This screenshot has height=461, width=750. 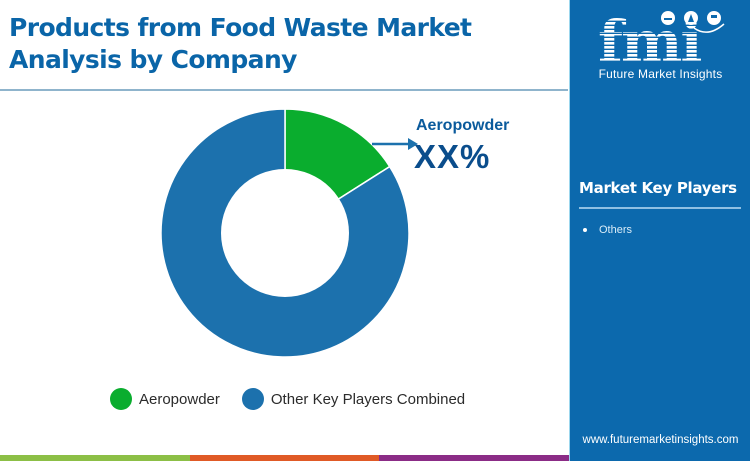 What do you see at coordinates (660, 440) in the screenshot?
I see `website-link: www.futuremarketinsights.com` at bounding box center [660, 440].